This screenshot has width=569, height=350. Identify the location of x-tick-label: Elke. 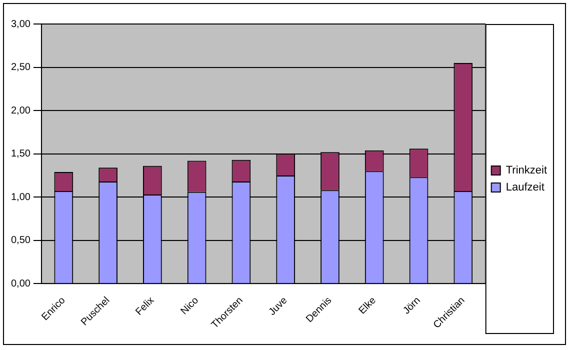
(367, 305).